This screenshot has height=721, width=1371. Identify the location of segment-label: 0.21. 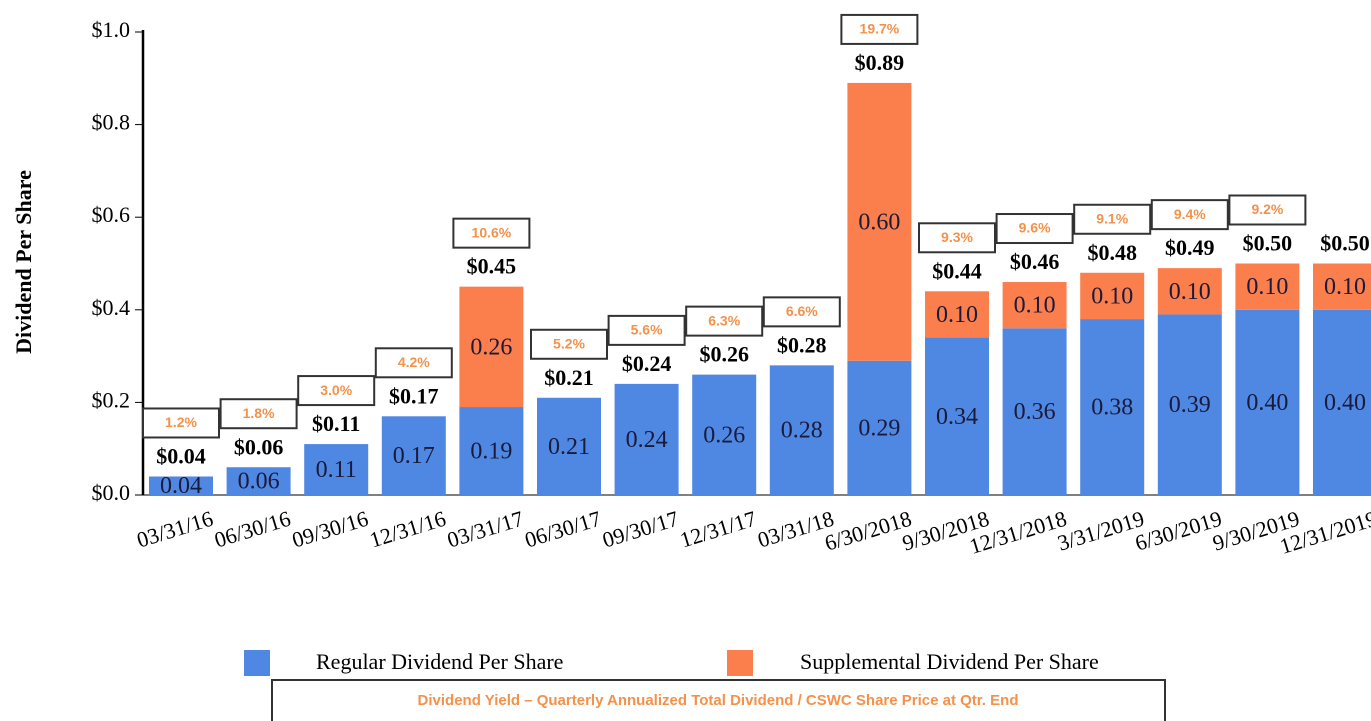
(569, 447).